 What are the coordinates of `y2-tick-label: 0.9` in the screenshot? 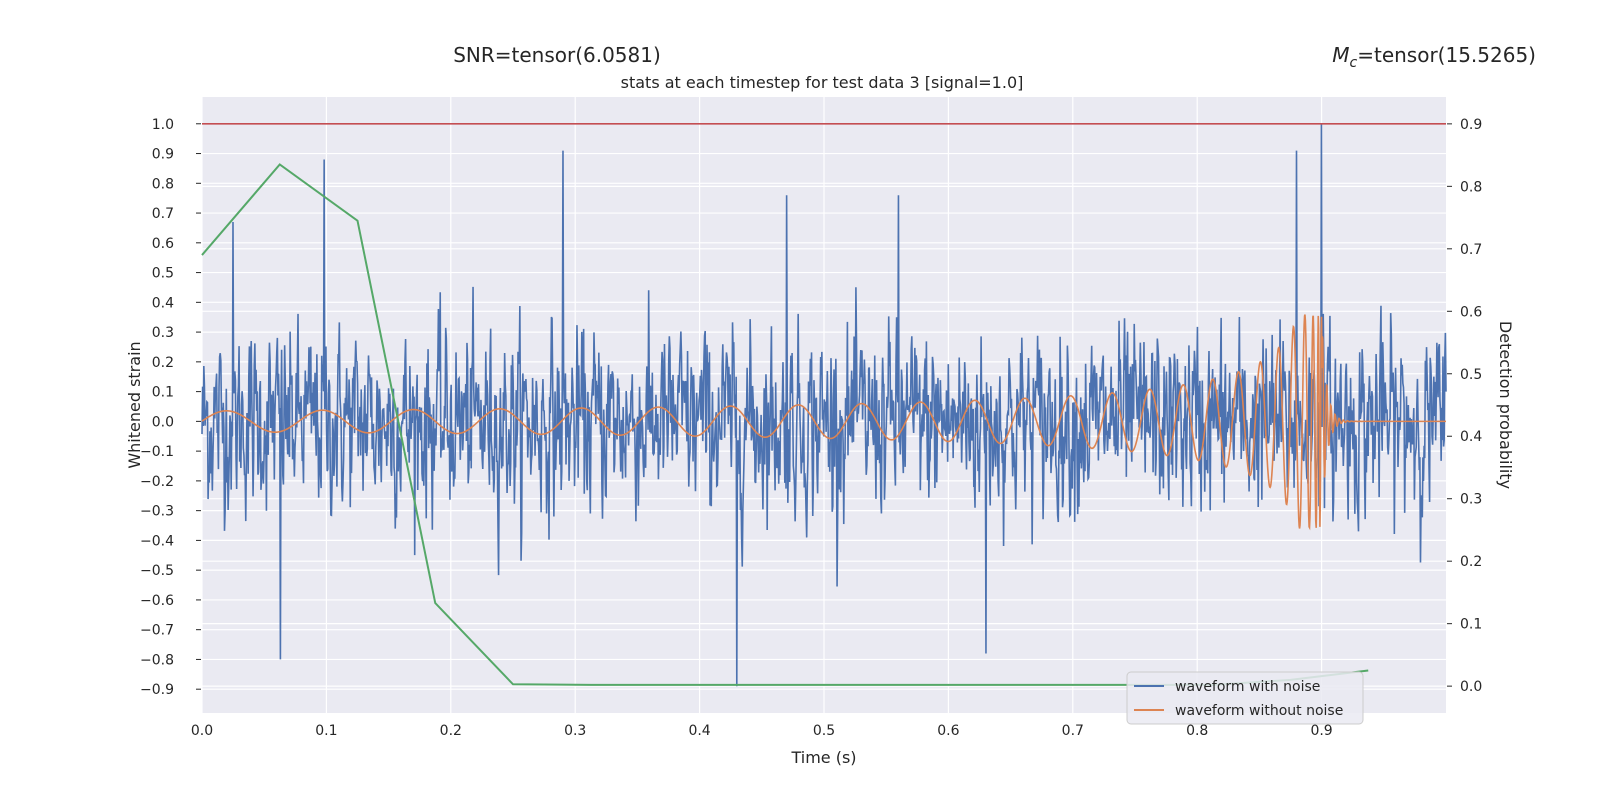 It's located at (1471, 125).